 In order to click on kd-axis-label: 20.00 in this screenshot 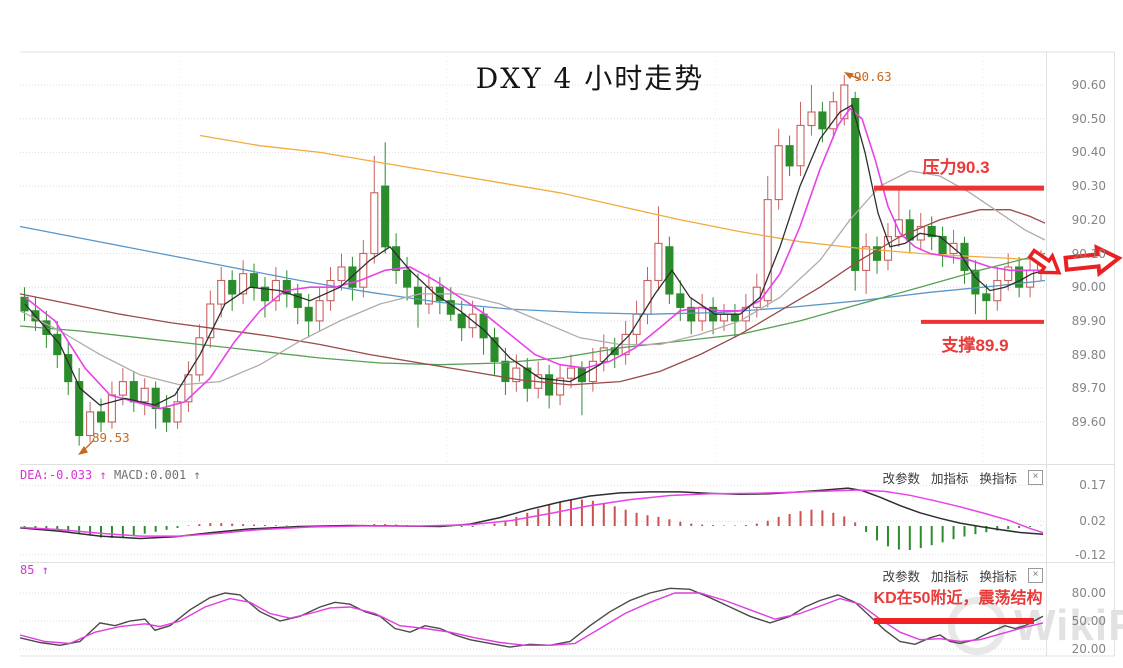, I will do `click(1088, 649)`.